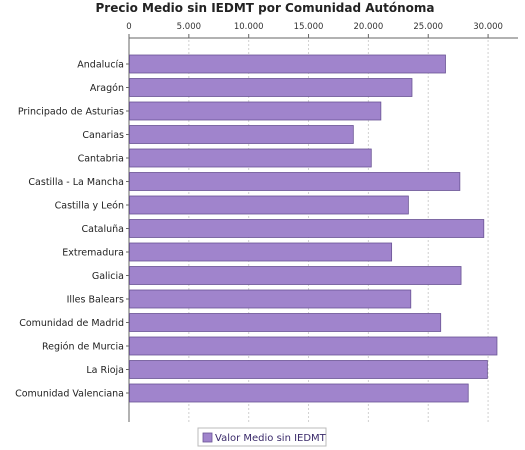  Describe the element at coordinates (83, 347) in the screenshot. I see `category-label-12: Región de Murcia` at that location.